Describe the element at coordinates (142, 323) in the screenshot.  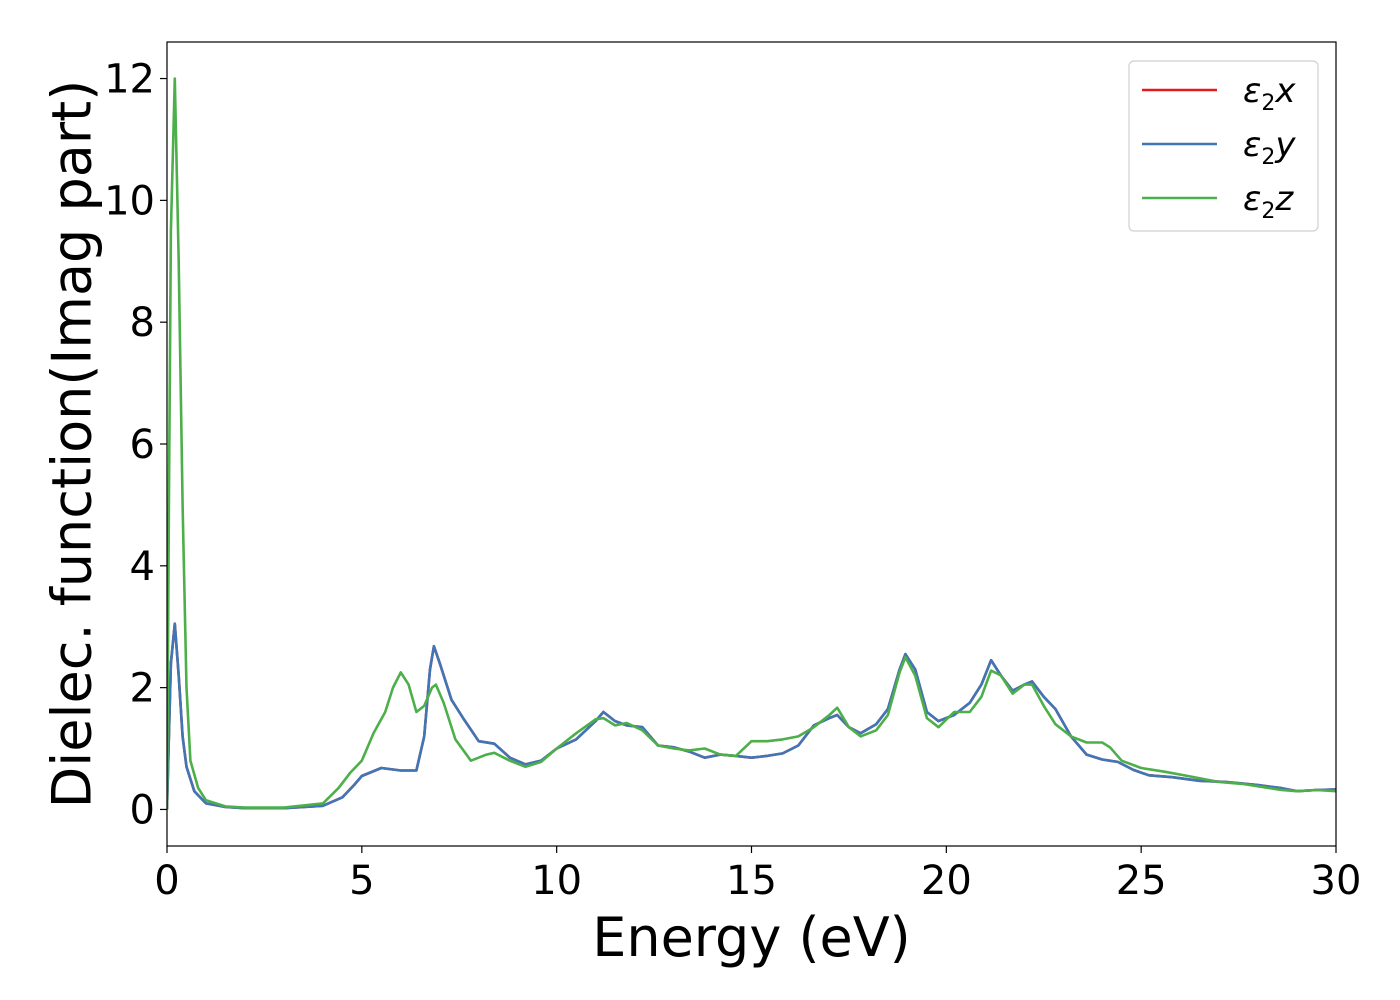
I see `y-tick-label: 8` at that location.